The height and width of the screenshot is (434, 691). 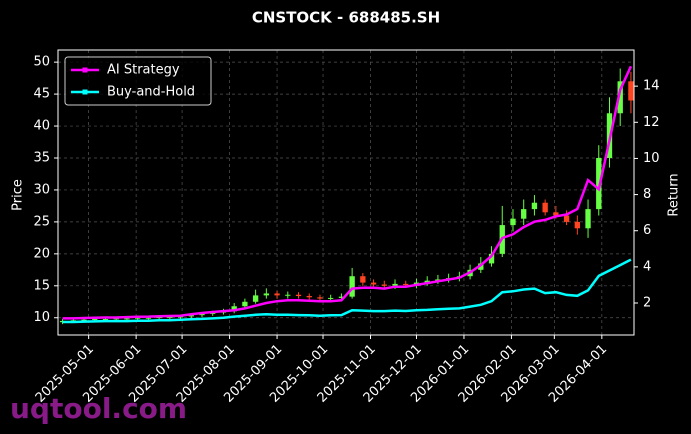 I want to click on y2-tick-label: 14, so click(x=651, y=86).